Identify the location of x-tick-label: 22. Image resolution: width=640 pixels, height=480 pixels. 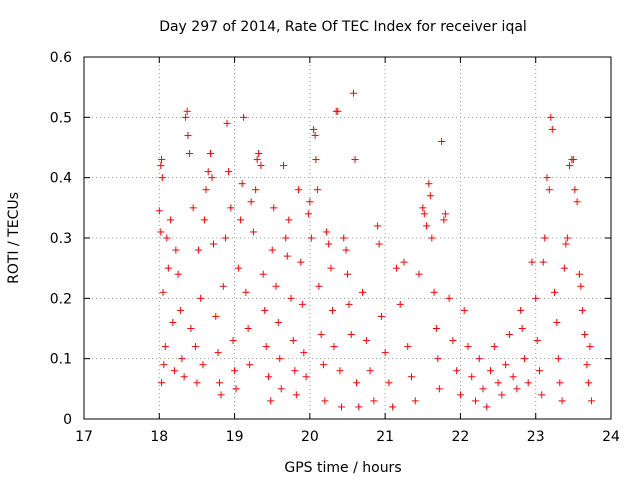
(461, 437).